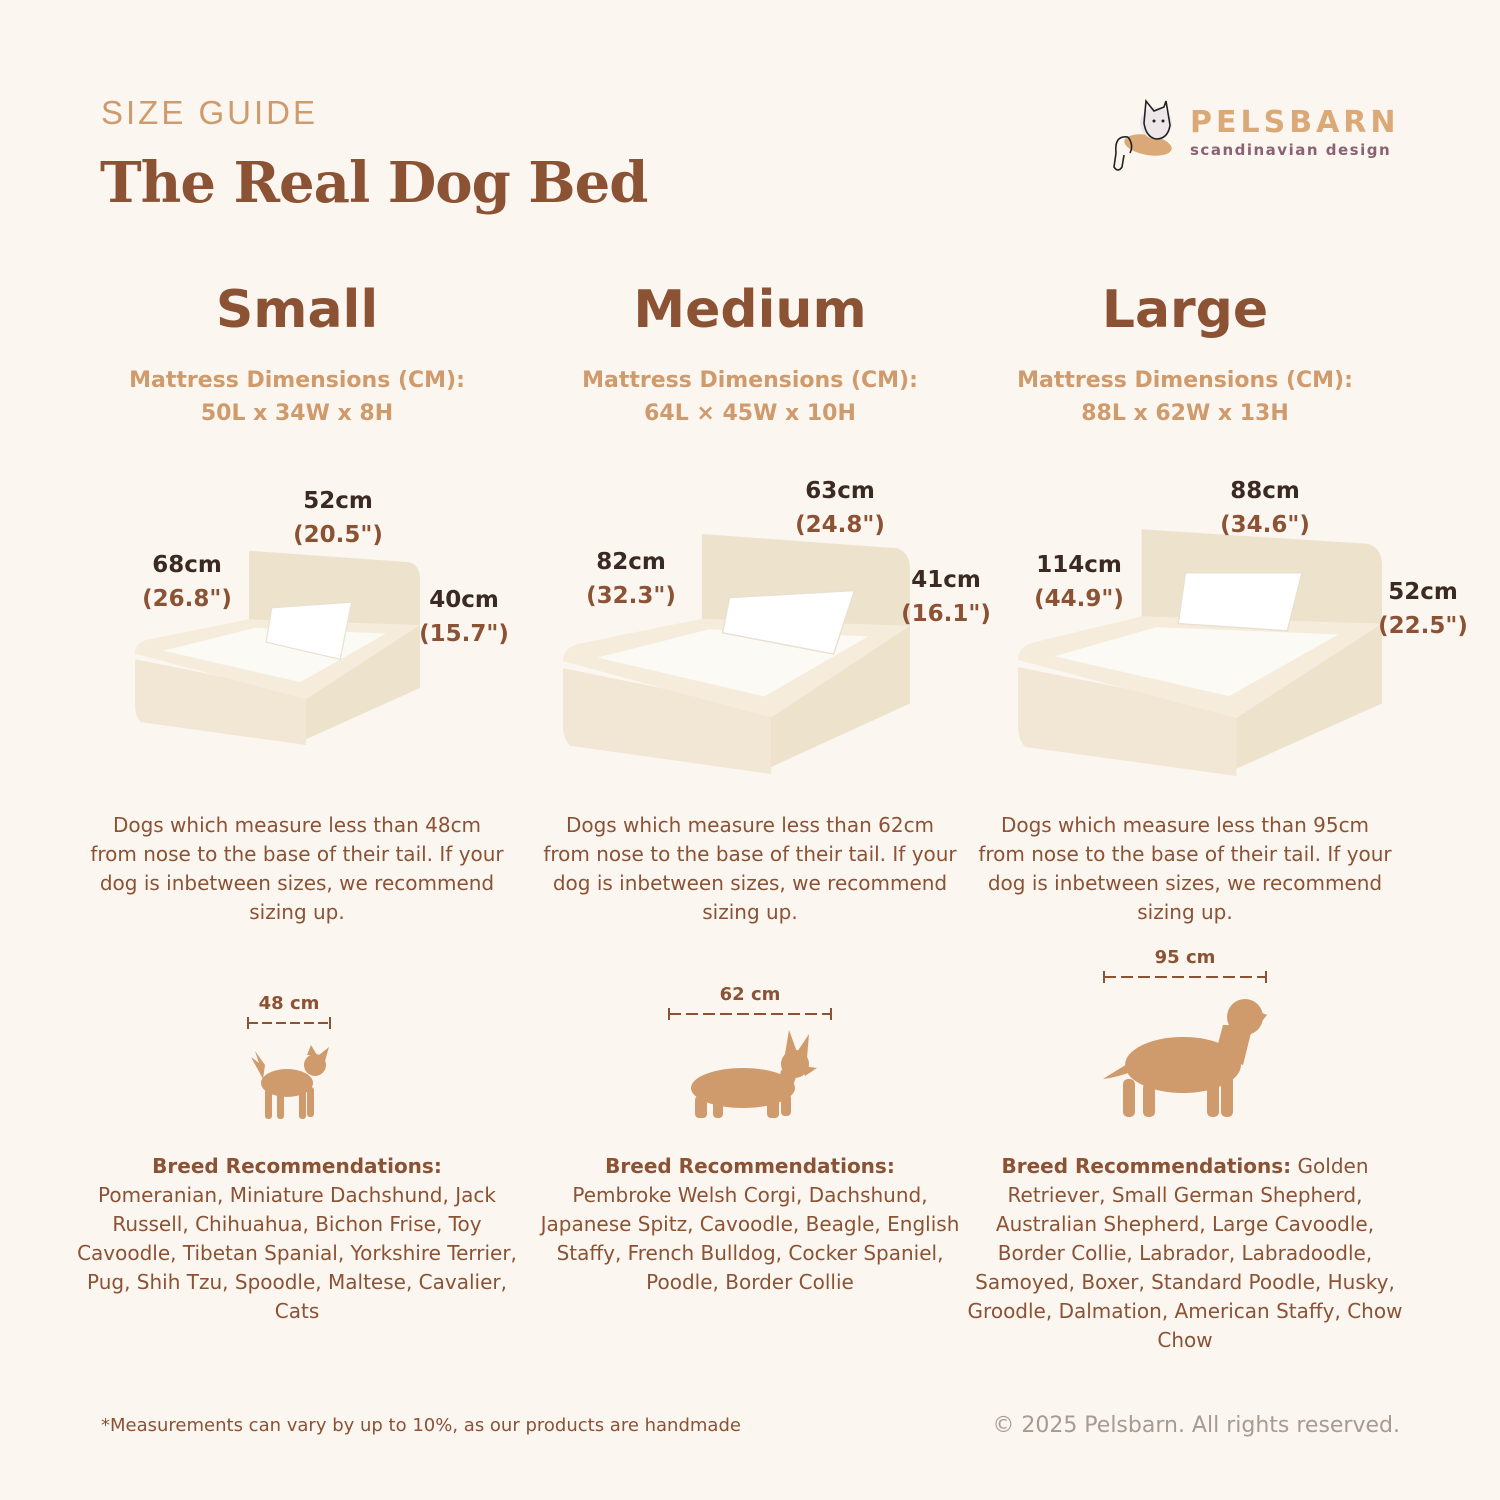 The width and height of the screenshot is (1500, 1500). What do you see at coordinates (290, 1082) in the screenshot?
I see `chihuahua-silhouette-icon` at bounding box center [290, 1082].